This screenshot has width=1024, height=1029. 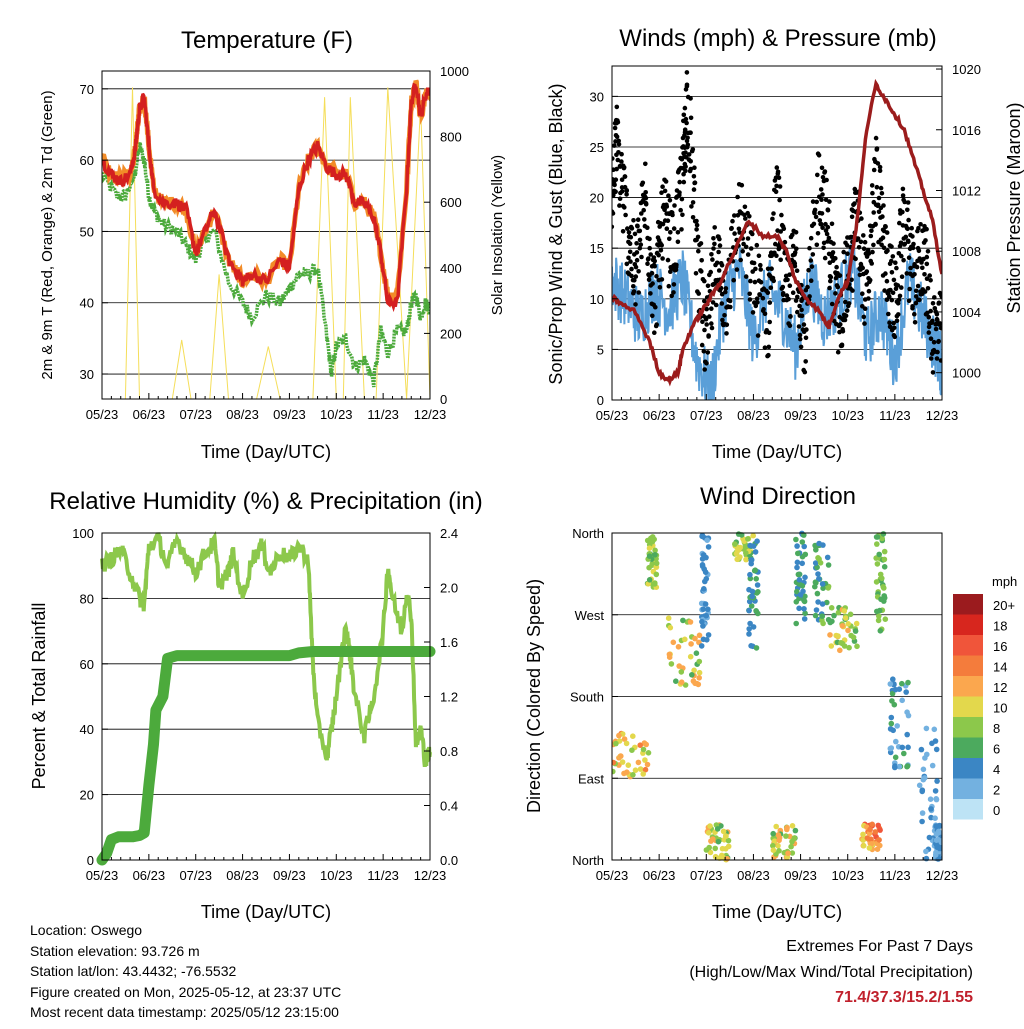 I want to click on pressure-line, so click(x=777, y=232).